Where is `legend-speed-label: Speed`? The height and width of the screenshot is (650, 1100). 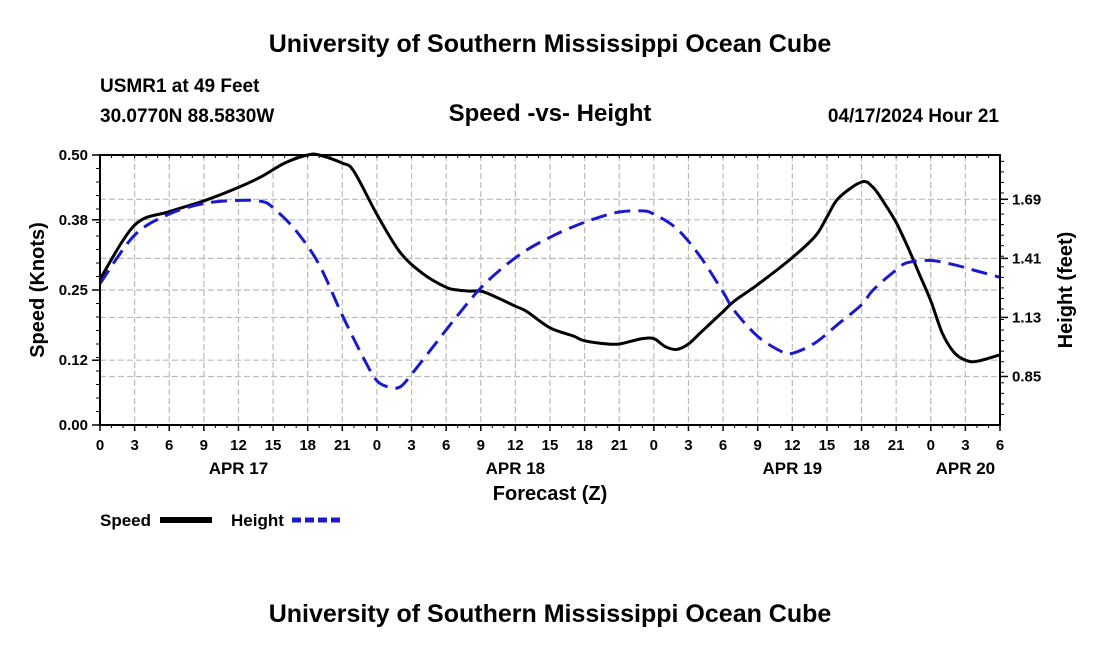 legend-speed-label: Speed is located at coordinates (125, 520).